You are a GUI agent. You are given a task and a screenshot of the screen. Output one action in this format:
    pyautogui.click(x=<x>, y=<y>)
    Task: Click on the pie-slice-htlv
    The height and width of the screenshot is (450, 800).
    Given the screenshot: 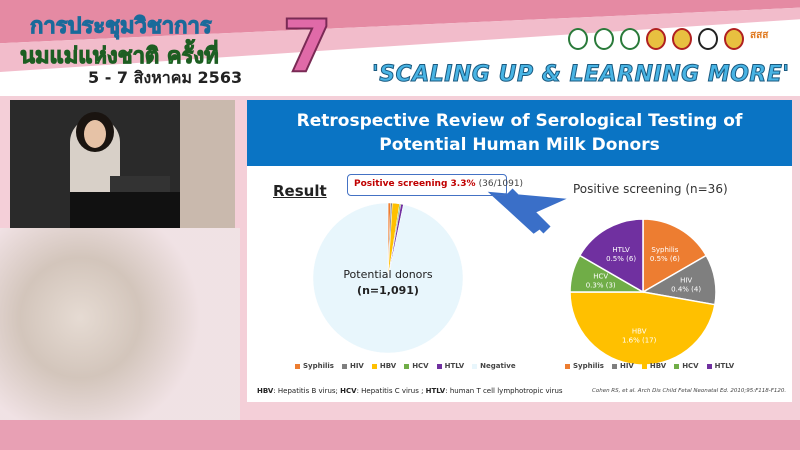 What is the action you would take?
    pyautogui.click(x=611, y=256)
    